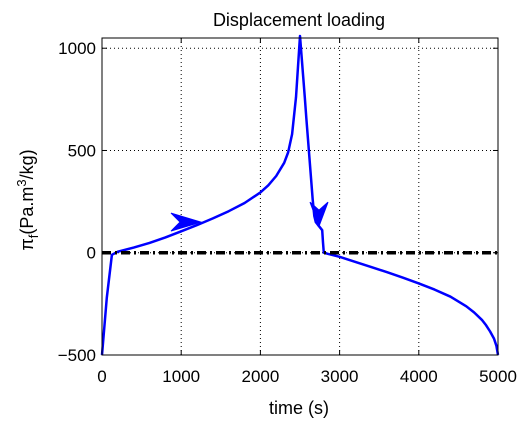 The height and width of the screenshot is (423, 523). Describe the element at coordinates (181, 376) in the screenshot. I see `x-tick-label-1: 1000` at that location.